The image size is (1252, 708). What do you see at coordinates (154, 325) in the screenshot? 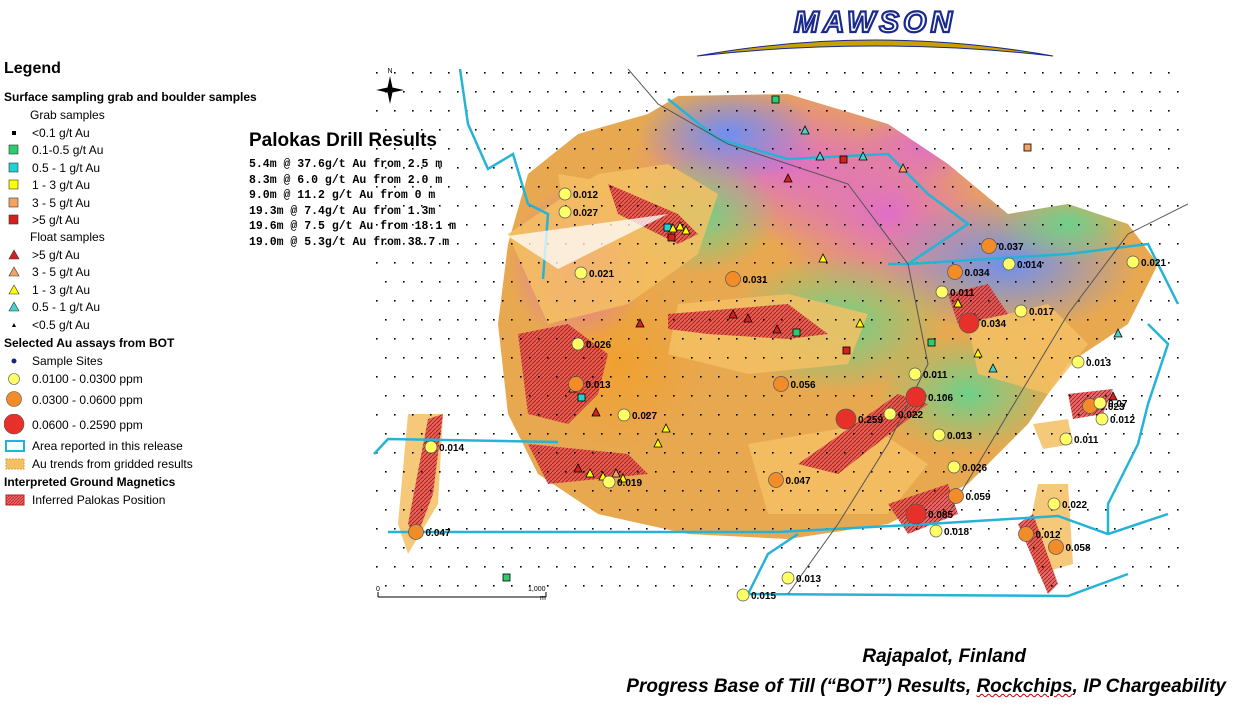
I see `legend-item: <0.5 g/t Au` at bounding box center [154, 325].